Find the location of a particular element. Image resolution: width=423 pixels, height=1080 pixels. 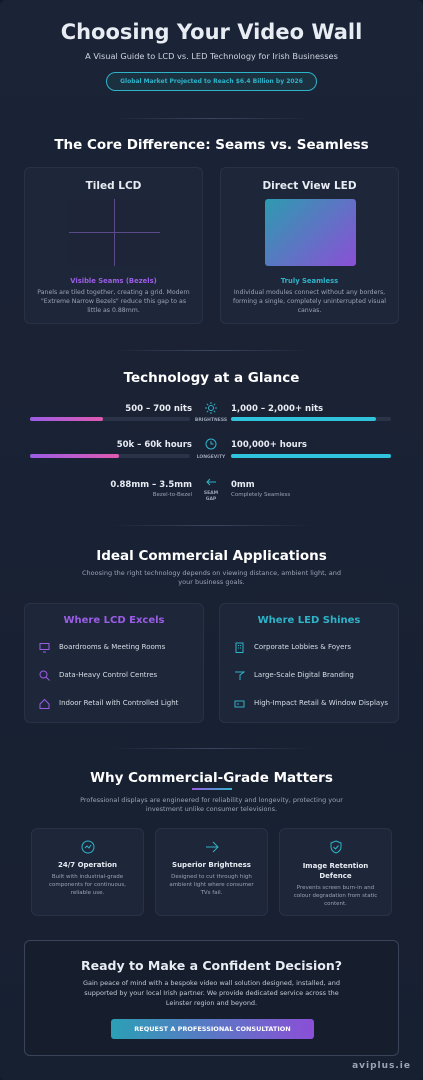

list-item: Data-Heavy Control Centres is located at coordinates (108, 675).